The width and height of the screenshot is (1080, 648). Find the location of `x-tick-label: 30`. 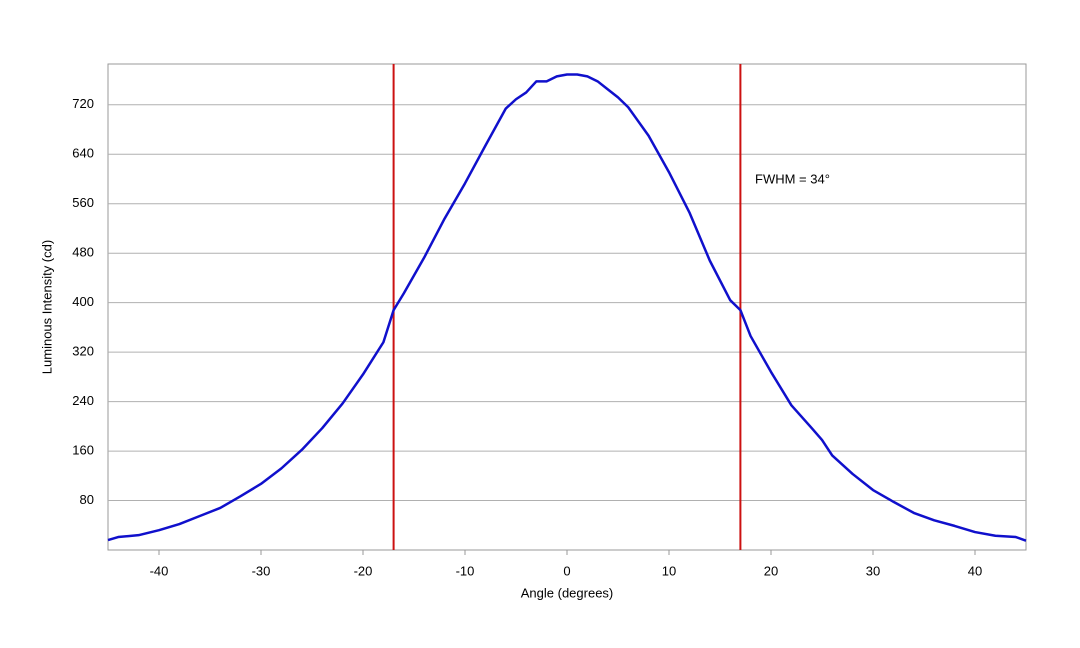

x-tick-label: 30 is located at coordinates (873, 570).